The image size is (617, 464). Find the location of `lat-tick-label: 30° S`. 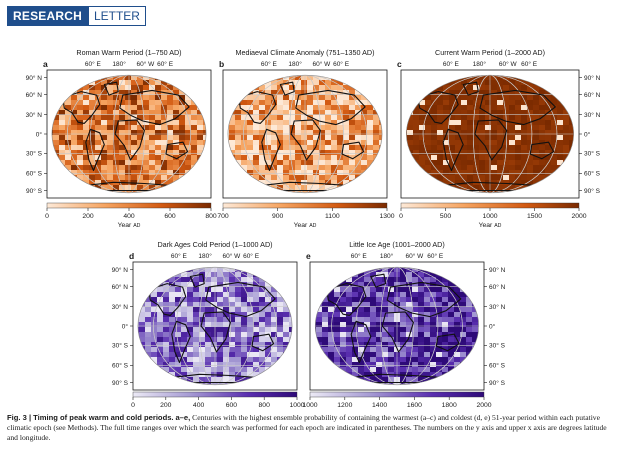

lat-tick-label: 30° S is located at coordinates (592, 154).